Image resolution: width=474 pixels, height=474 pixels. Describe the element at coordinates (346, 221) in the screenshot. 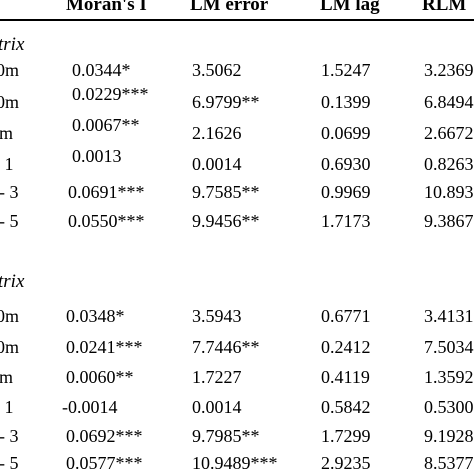

I see `lm-lag-value: 1.7173` at that location.